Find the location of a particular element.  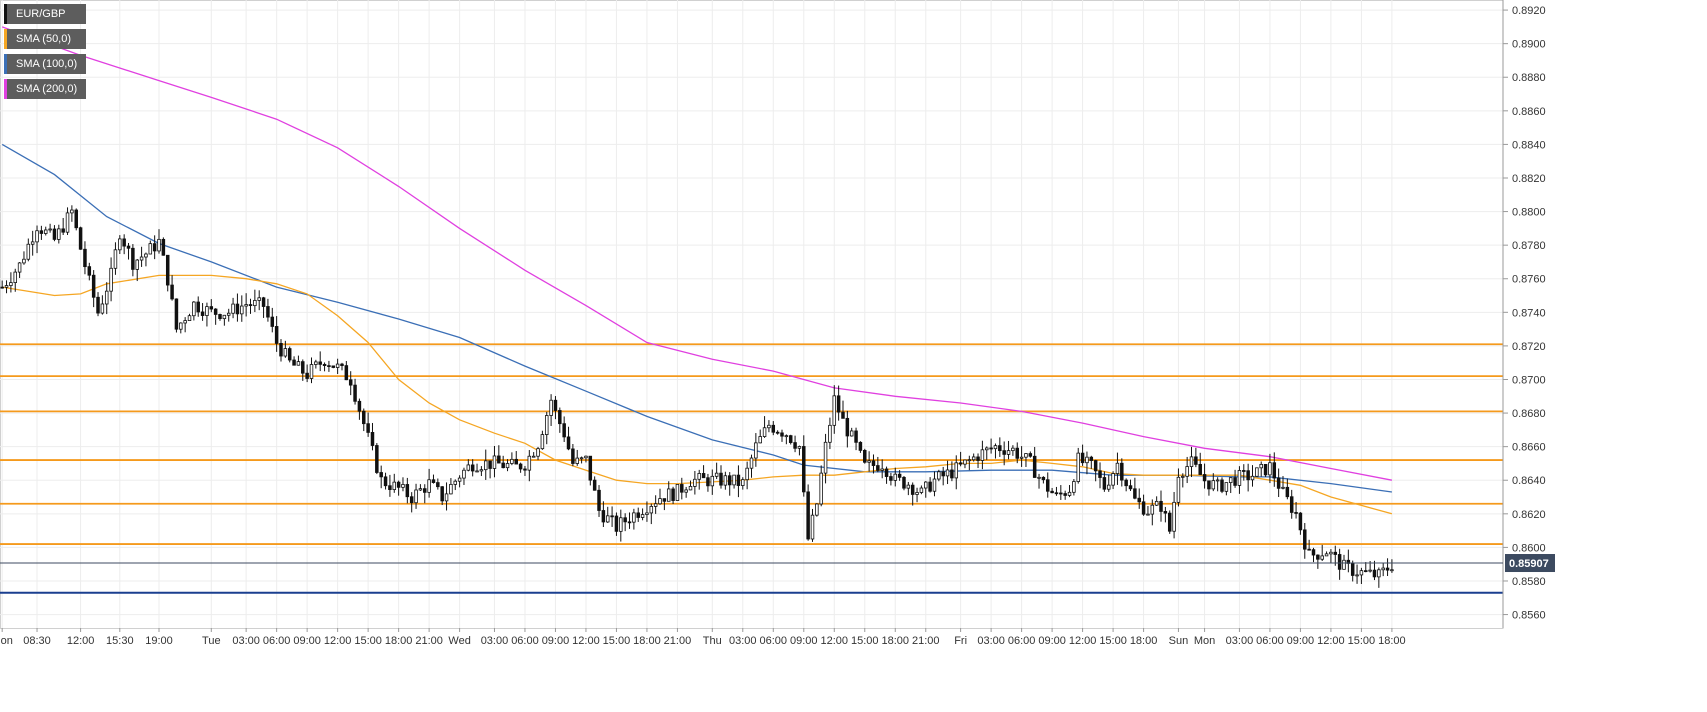

legend-item-sma-50: SMA (50,0) is located at coordinates (45, 39).